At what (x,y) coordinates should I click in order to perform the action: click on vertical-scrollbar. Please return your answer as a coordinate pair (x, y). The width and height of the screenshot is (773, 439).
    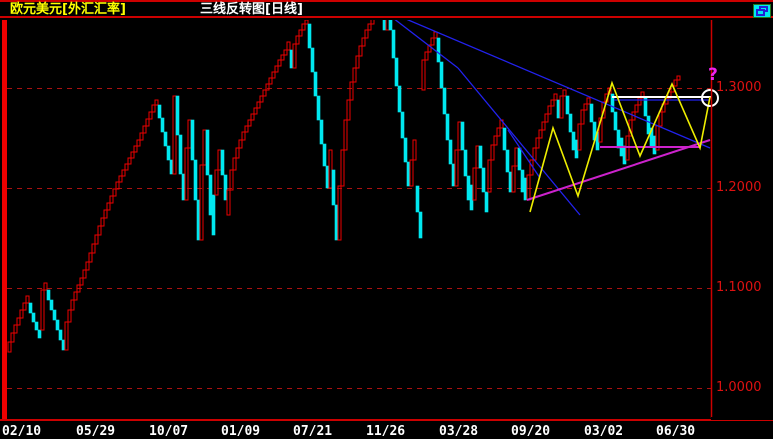
    Looking at the image, I should click on (4, 219).